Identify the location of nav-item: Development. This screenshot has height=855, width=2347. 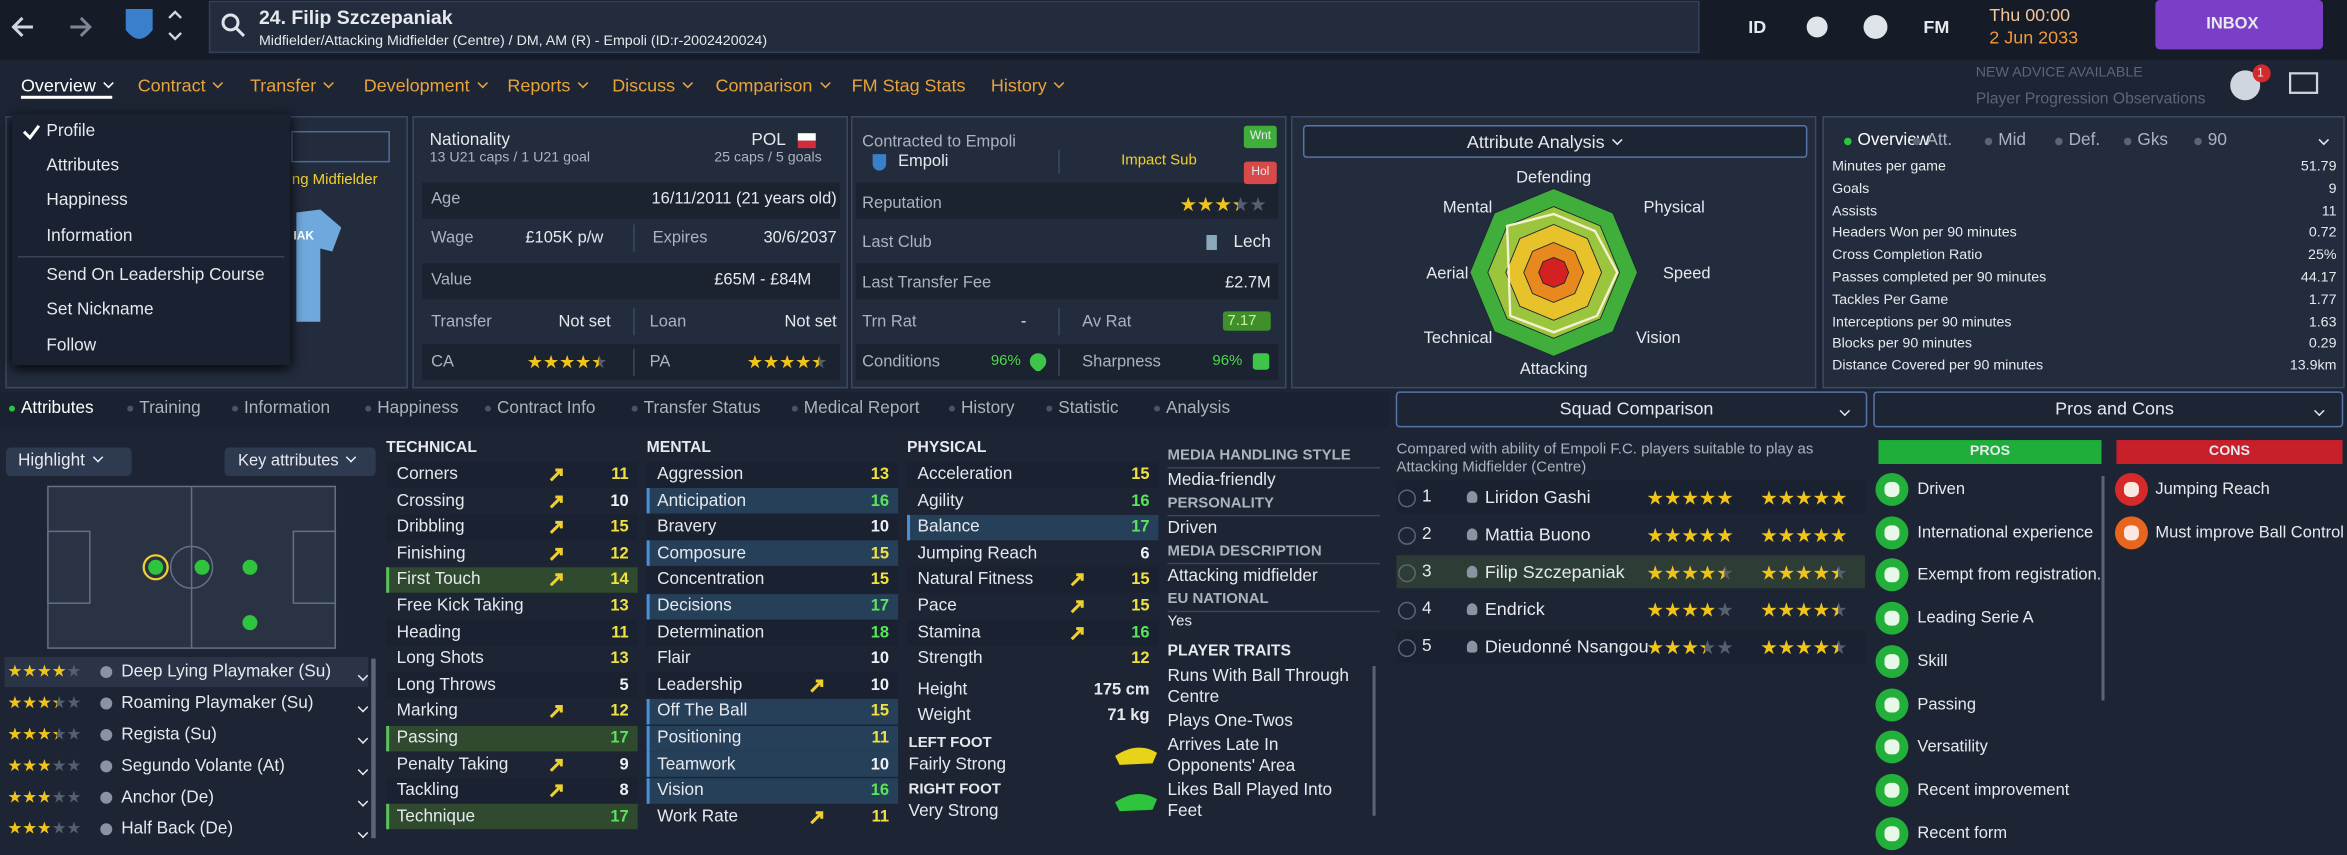
(425, 85).